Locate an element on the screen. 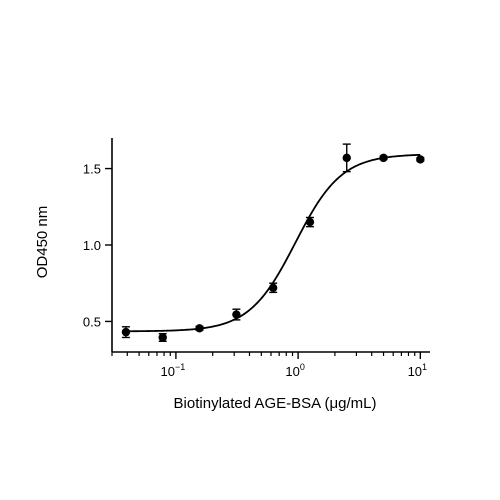 The height and width of the screenshot is (500, 500). y-major-ticks: 0.5 1.0 1.5 is located at coordinates (97, 245).